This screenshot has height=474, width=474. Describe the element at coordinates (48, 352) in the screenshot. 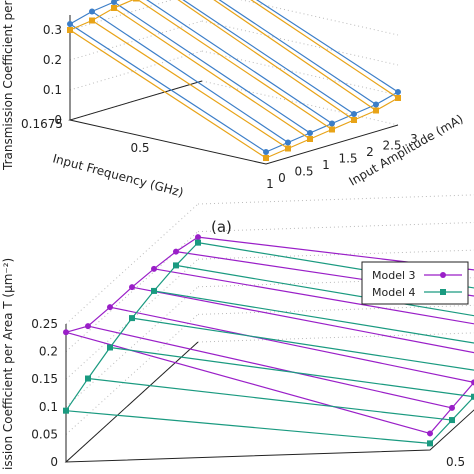

I see `panel-b-z-tick-label: 0.2` at that location.